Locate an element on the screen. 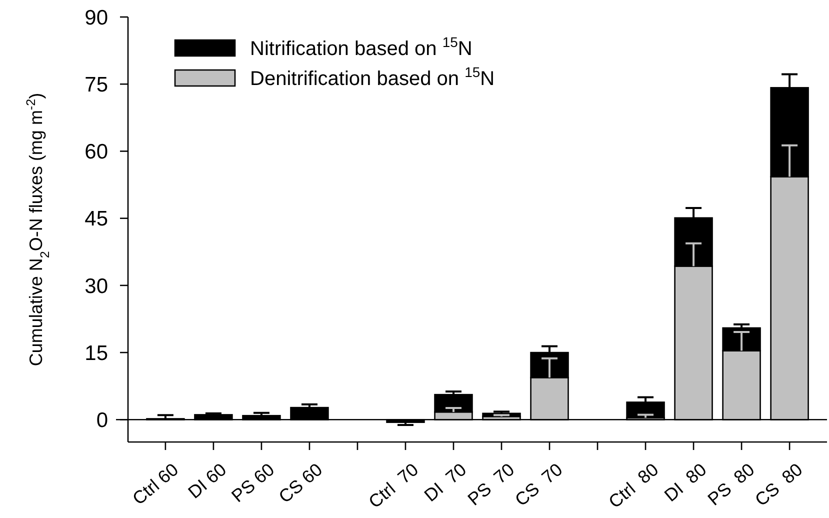 The image size is (829, 518). y-tick-label: 60 is located at coordinates (96, 152).